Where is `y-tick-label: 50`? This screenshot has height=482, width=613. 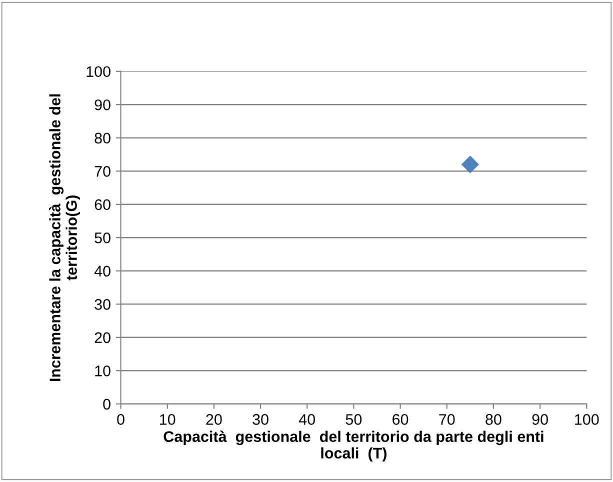
y-tick-label: 50 is located at coordinates (102, 238).